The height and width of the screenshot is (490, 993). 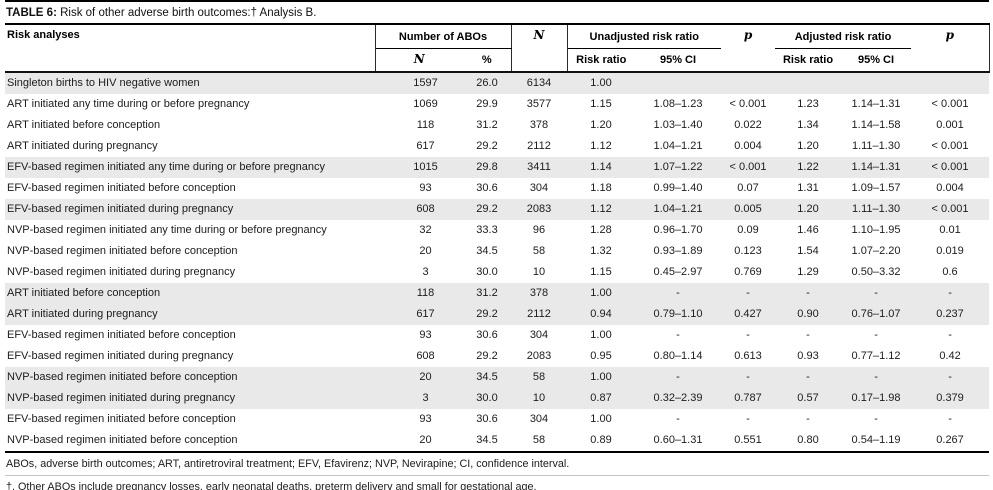 What do you see at coordinates (808, 441) in the screenshot?
I see `cell-a-rr: 0.80` at bounding box center [808, 441].